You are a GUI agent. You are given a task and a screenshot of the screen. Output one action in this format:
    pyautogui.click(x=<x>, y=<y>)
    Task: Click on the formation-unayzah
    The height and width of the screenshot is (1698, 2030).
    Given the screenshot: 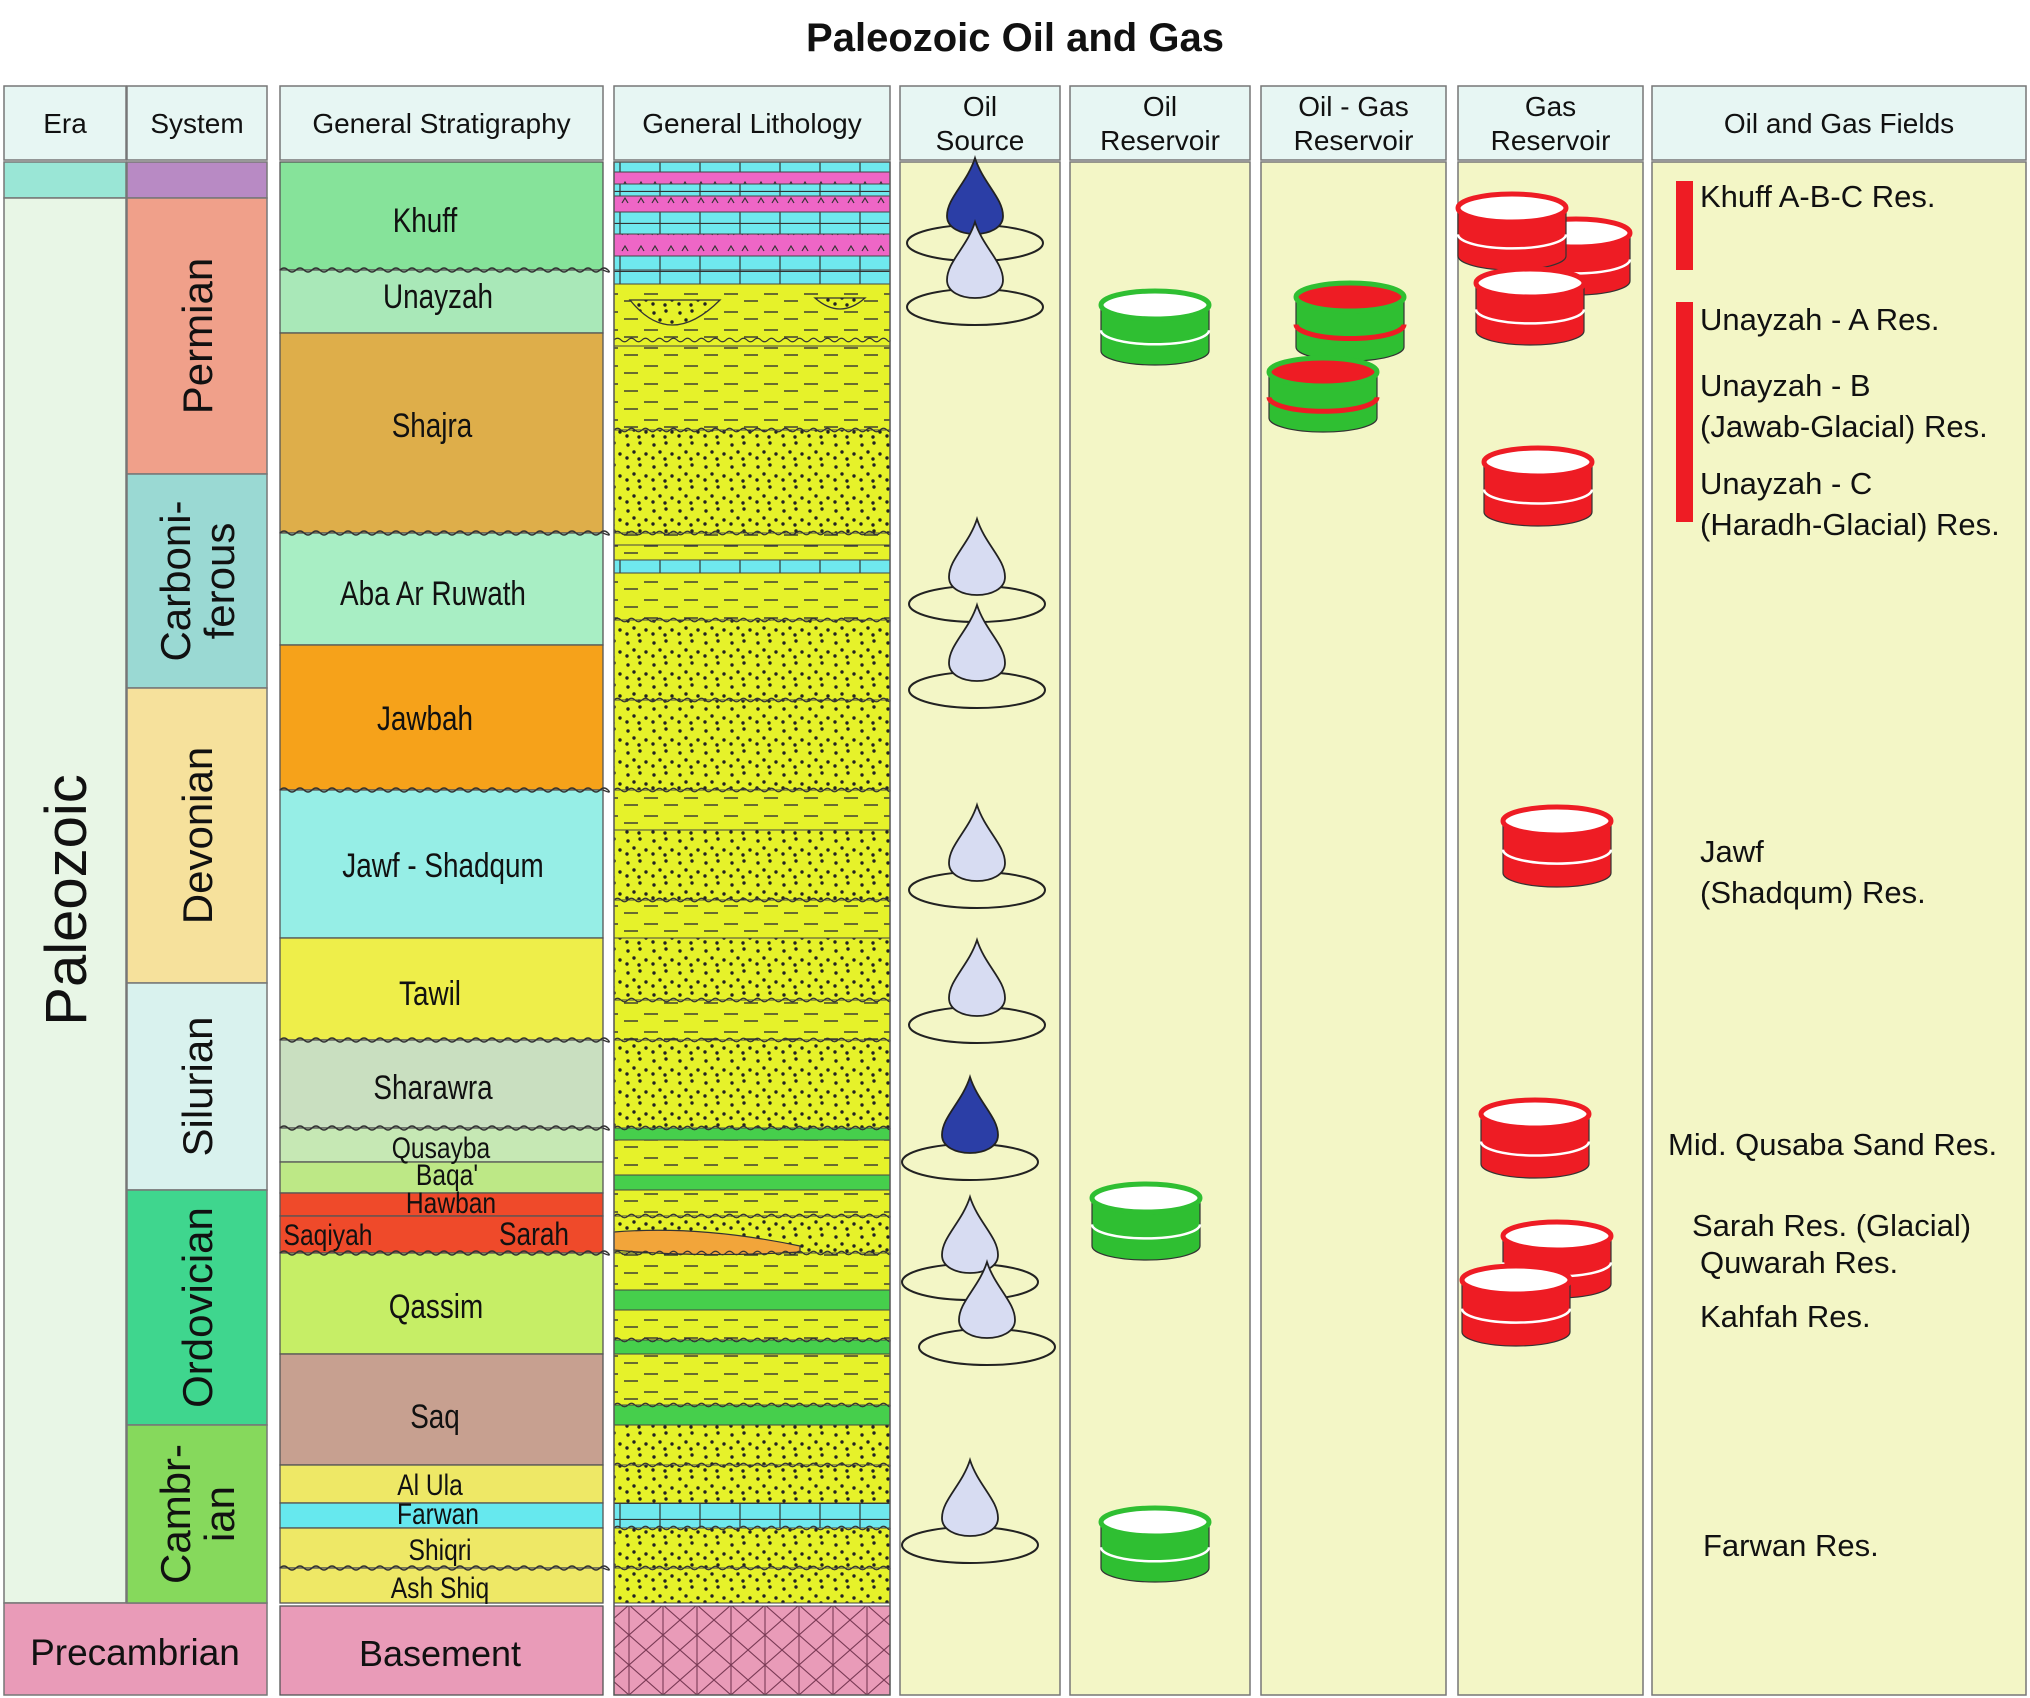 What is the action you would take?
    pyautogui.click(x=441, y=301)
    